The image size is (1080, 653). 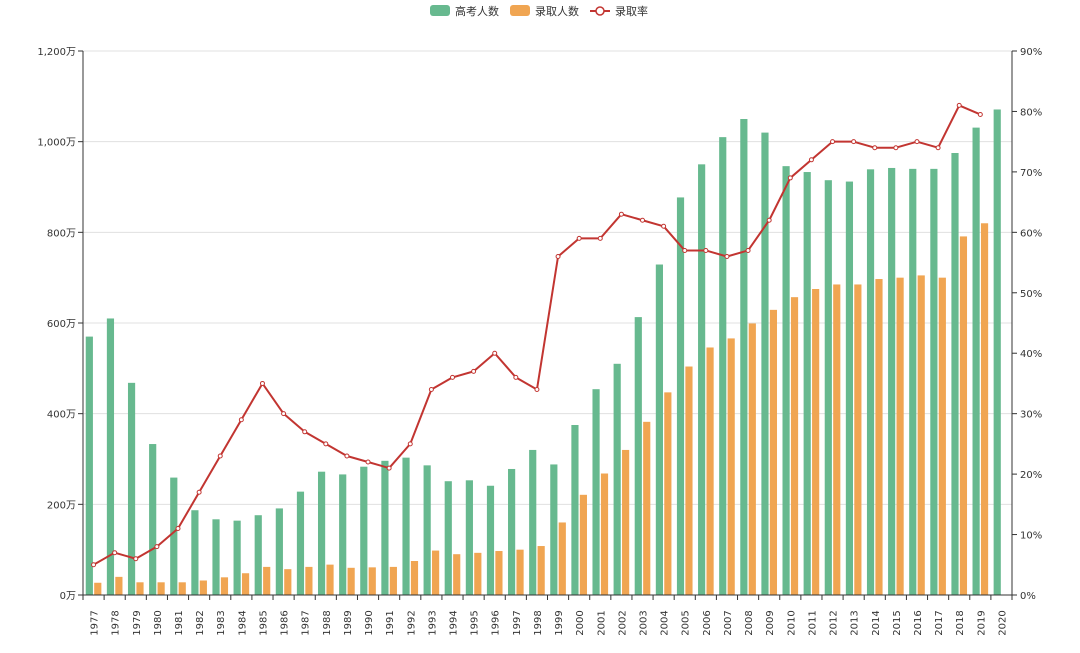 What do you see at coordinates (765, 363) in the screenshot?
I see `bar-高考人数-2009` at bounding box center [765, 363].